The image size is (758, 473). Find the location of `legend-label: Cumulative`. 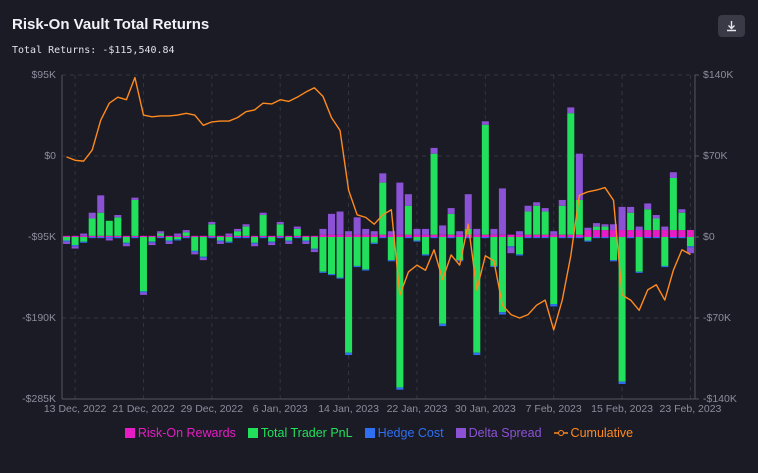

legend-label: Cumulative is located at coordinates (602, 433).